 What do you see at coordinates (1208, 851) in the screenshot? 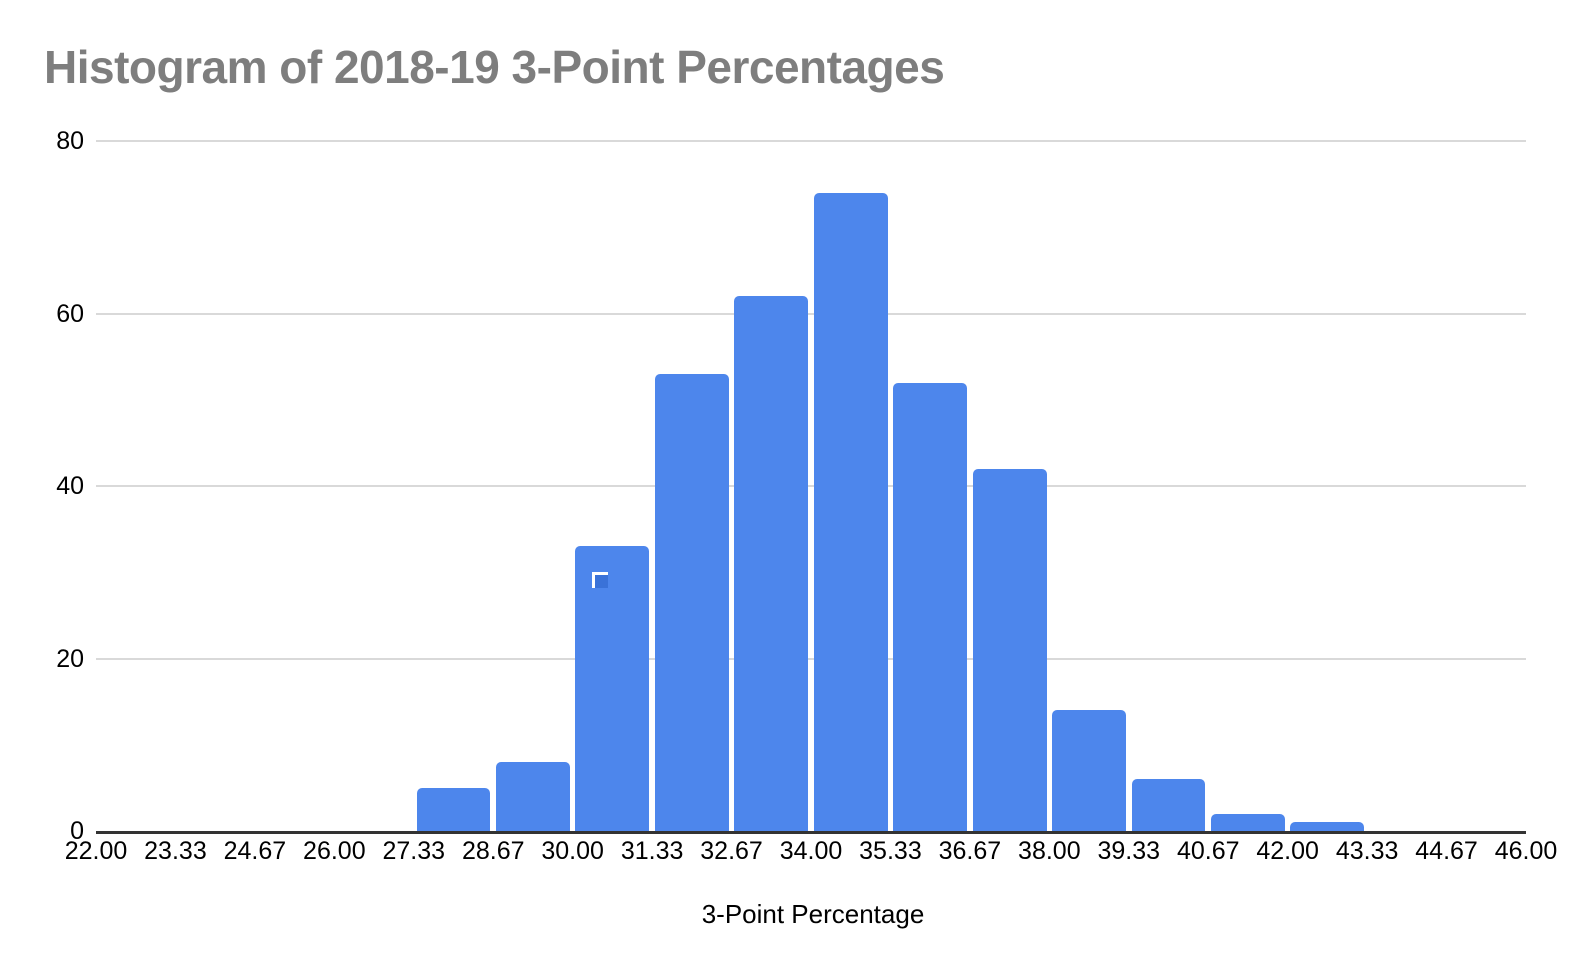
I see `x-axis-tick-label: 40.67` at bounding box center [1208, 851].